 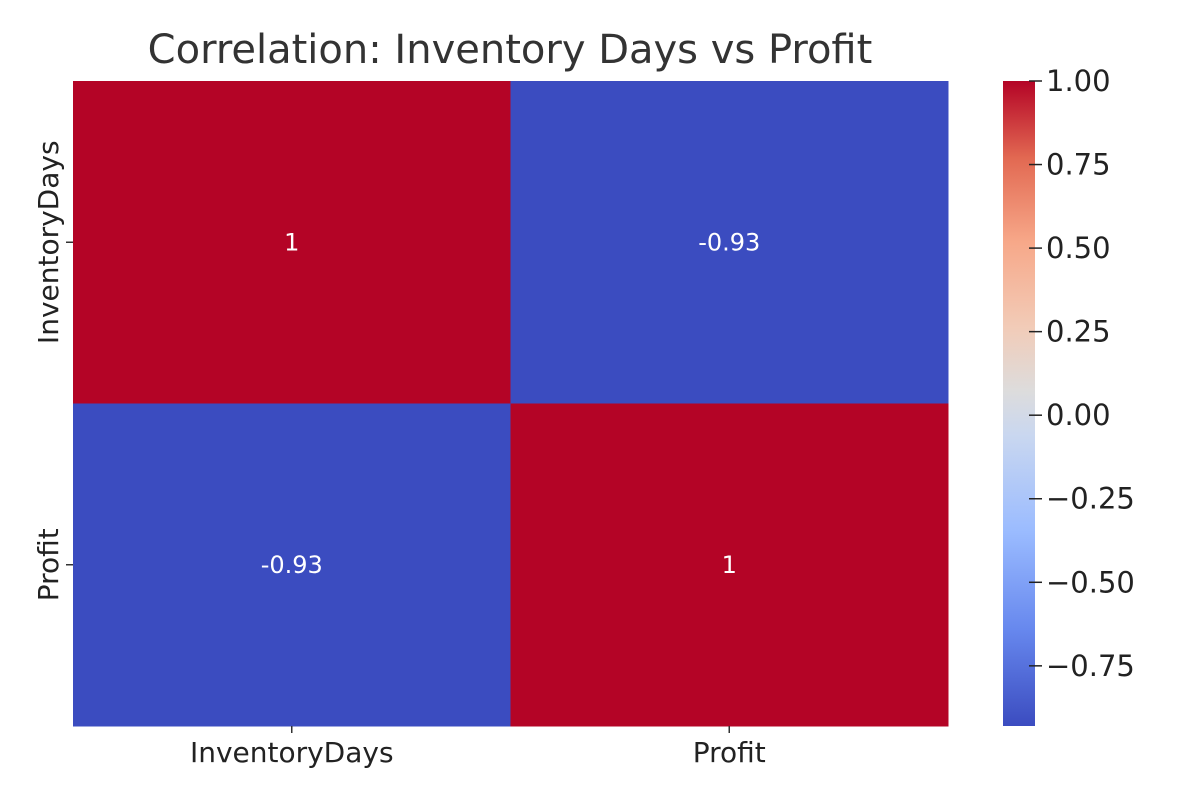 I want to click on colorbar-tick-label: −0.50, so click(x=1090, y=582).